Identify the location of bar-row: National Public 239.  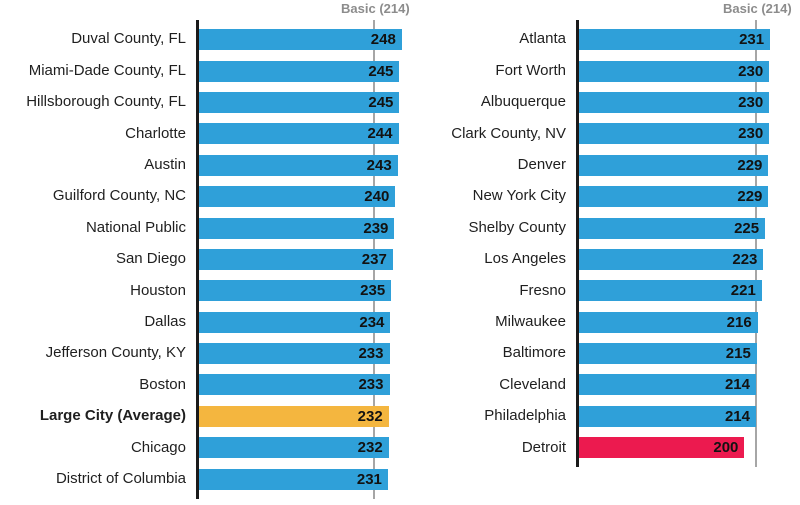
(208, 227).